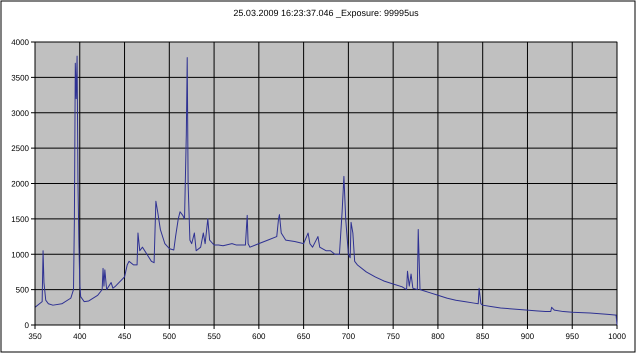  Describe the element at coordinates (259, 336) in the screenshot. I see `x-tick-label: 600` at that location.